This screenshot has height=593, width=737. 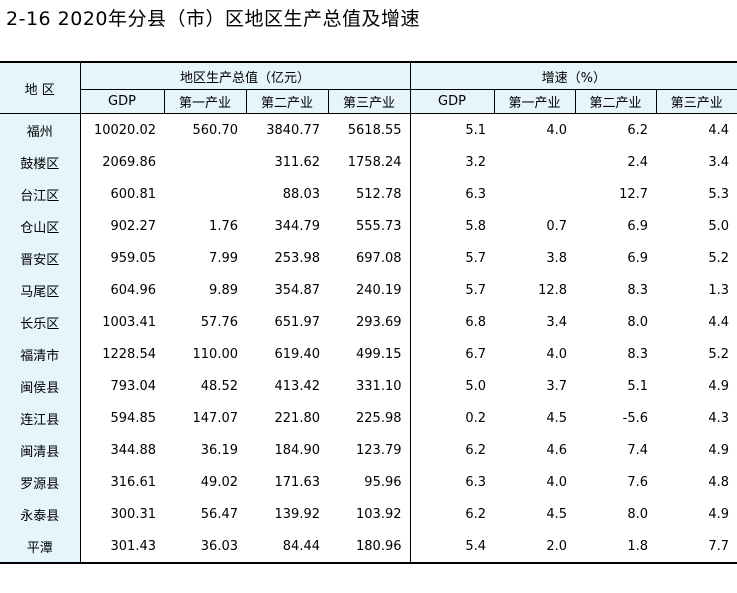 I want to click on gdp-value-cell: 512.78, so click(x=379, y=194).